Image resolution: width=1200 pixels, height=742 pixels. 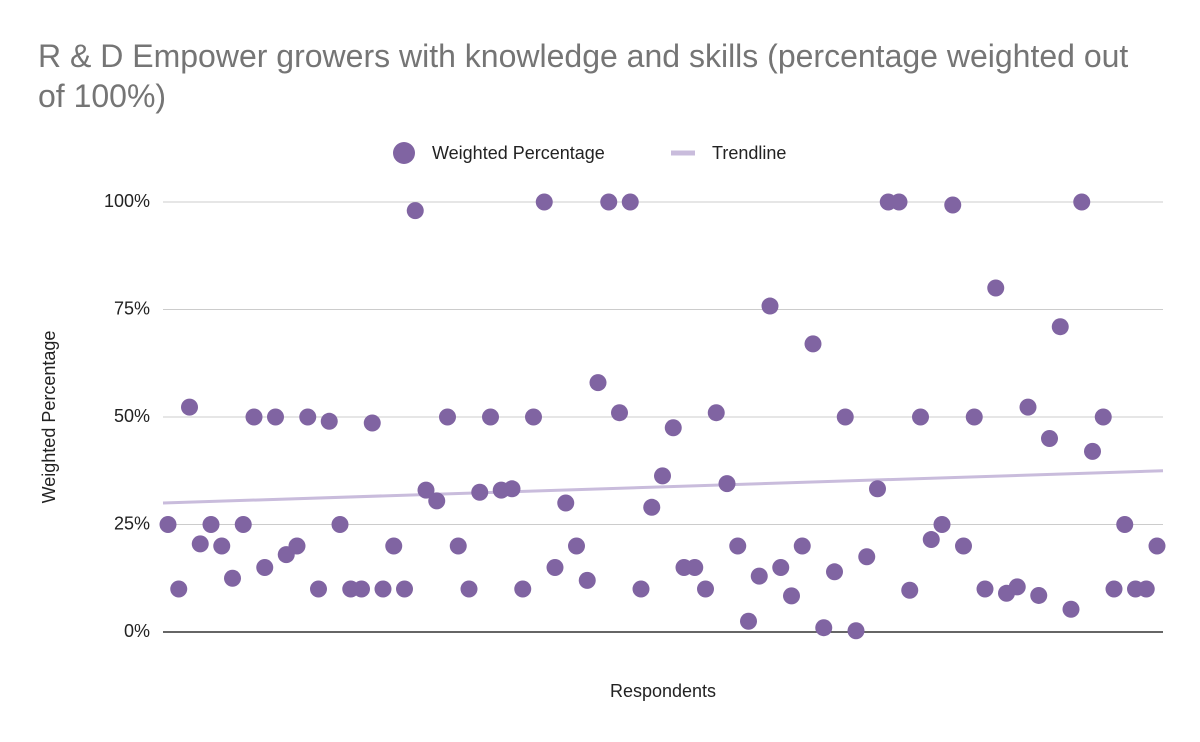 What do you see at coordinates (663, 487) in the screenshot?
I see `trendline` at bounding box center [663, 487].